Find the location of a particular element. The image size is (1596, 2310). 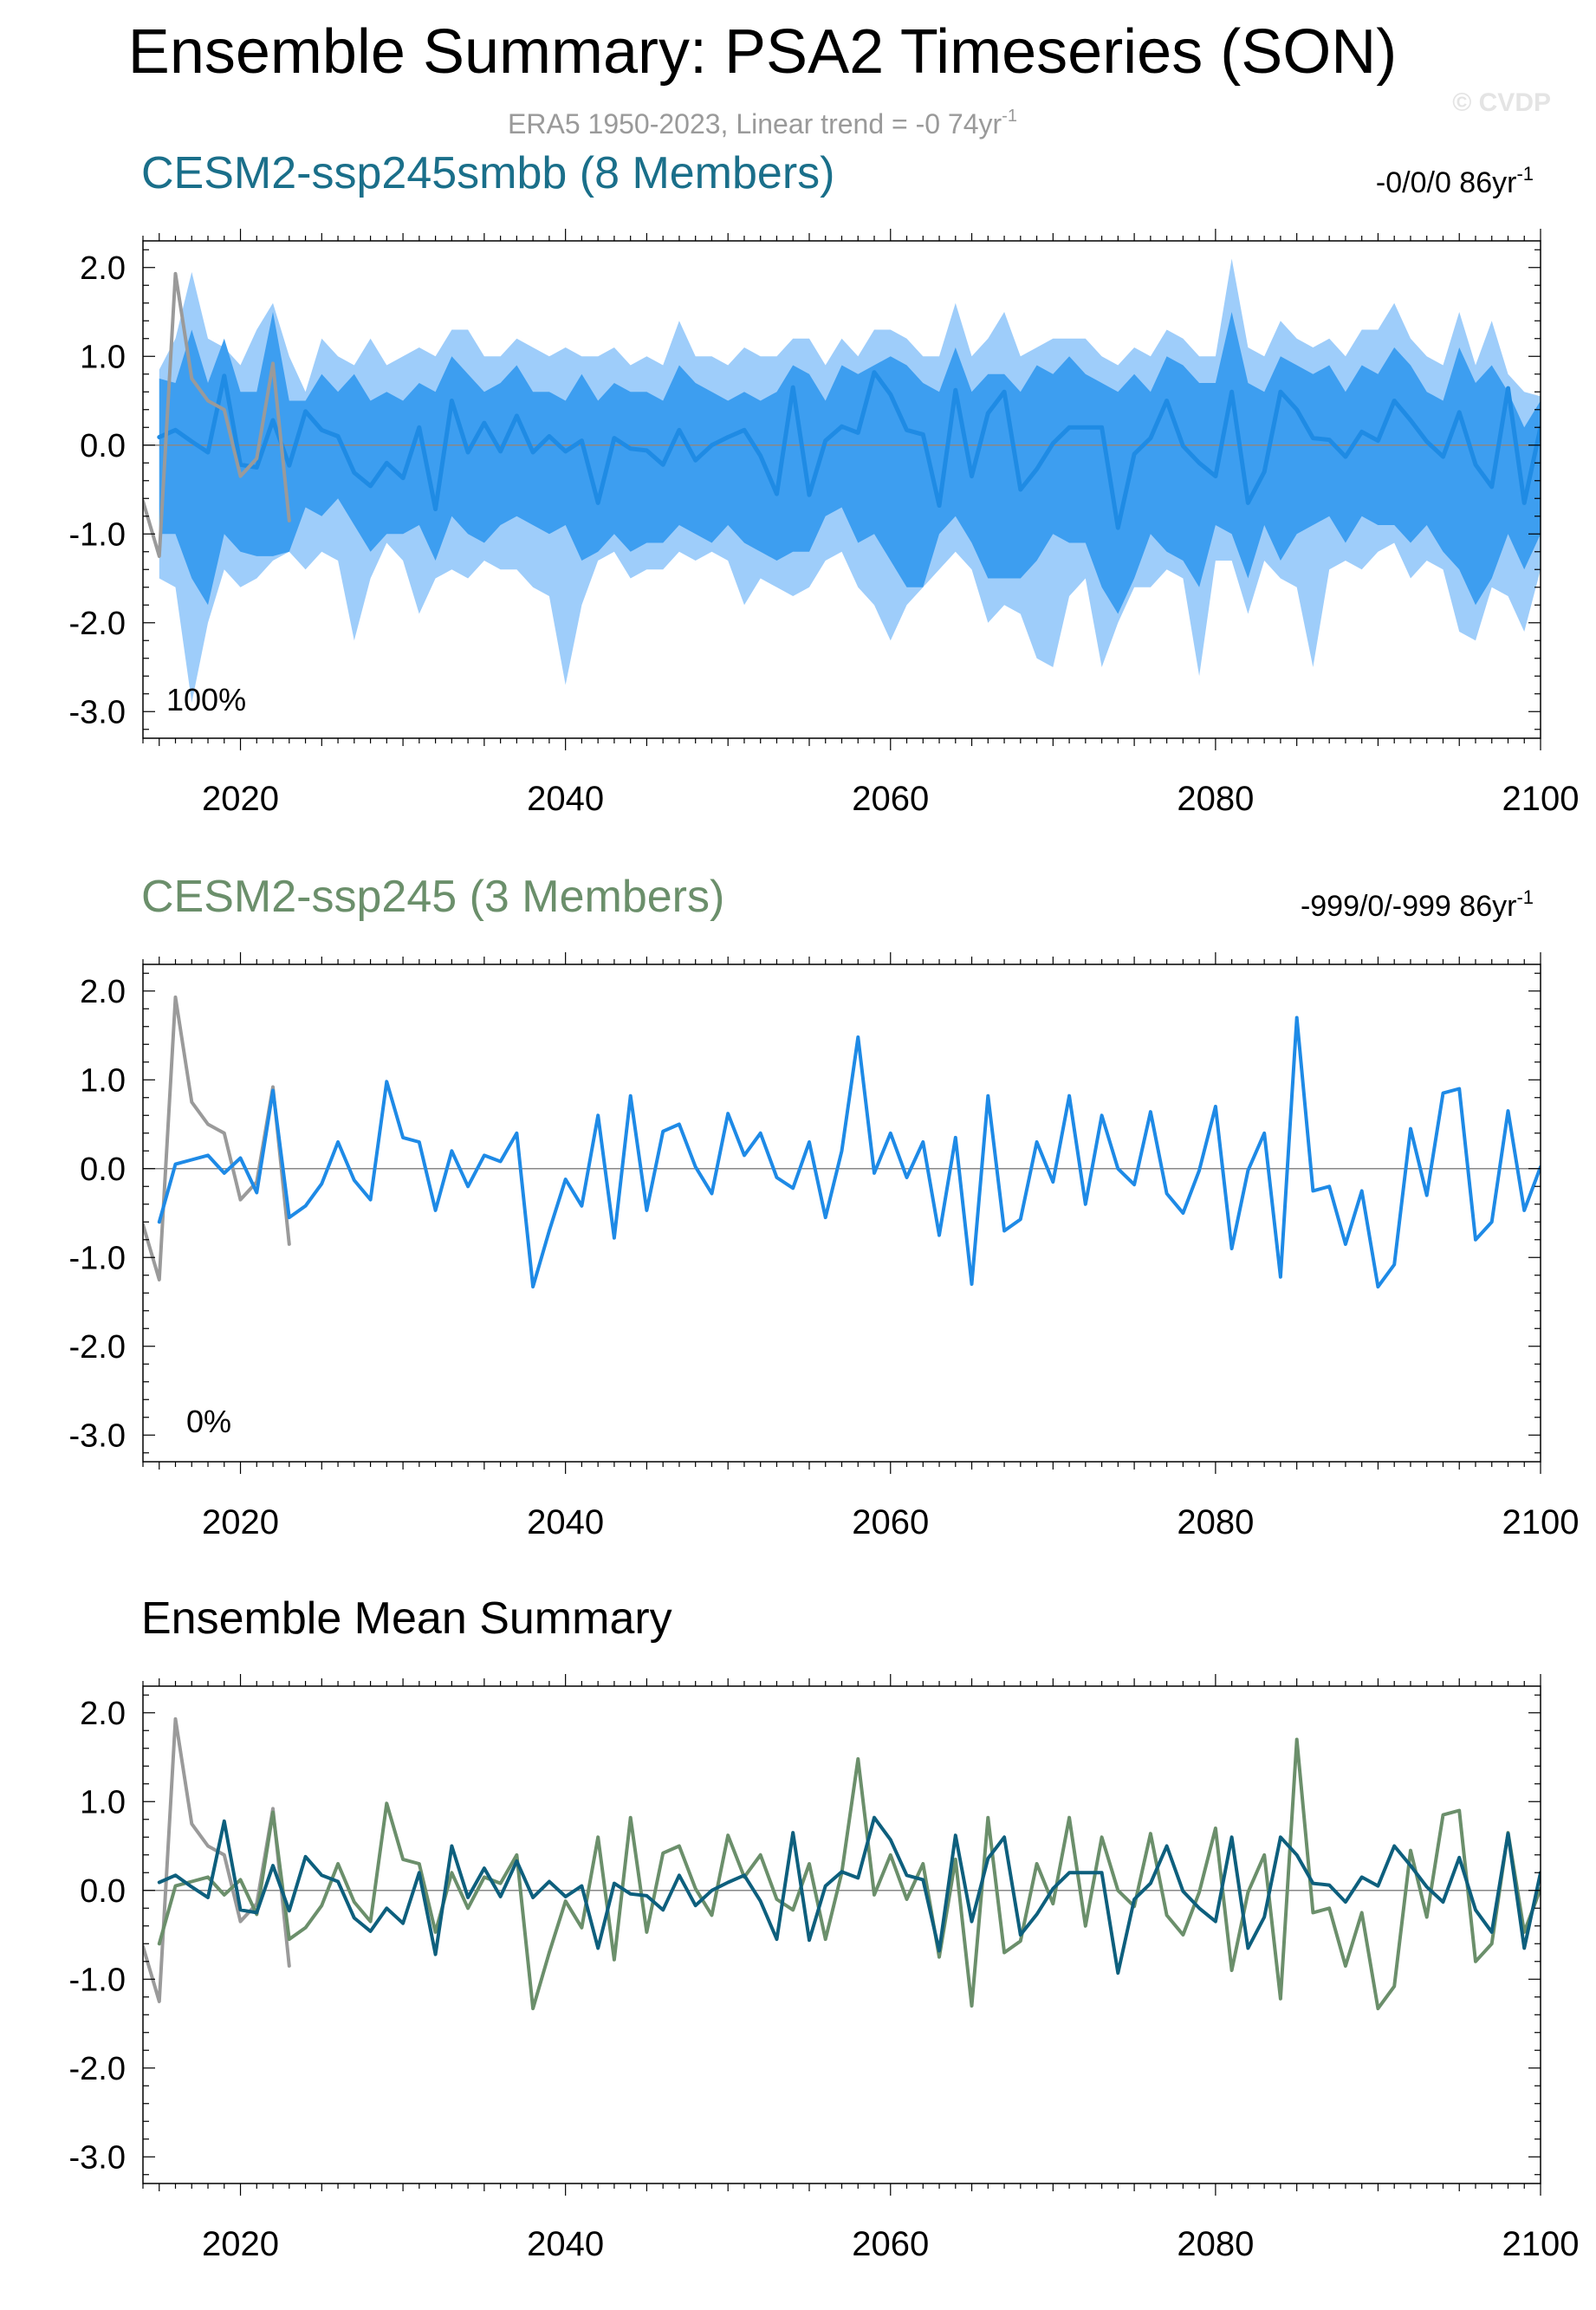

ens2-xtick-label: 2100 is located at coordinates (1541, 1522).